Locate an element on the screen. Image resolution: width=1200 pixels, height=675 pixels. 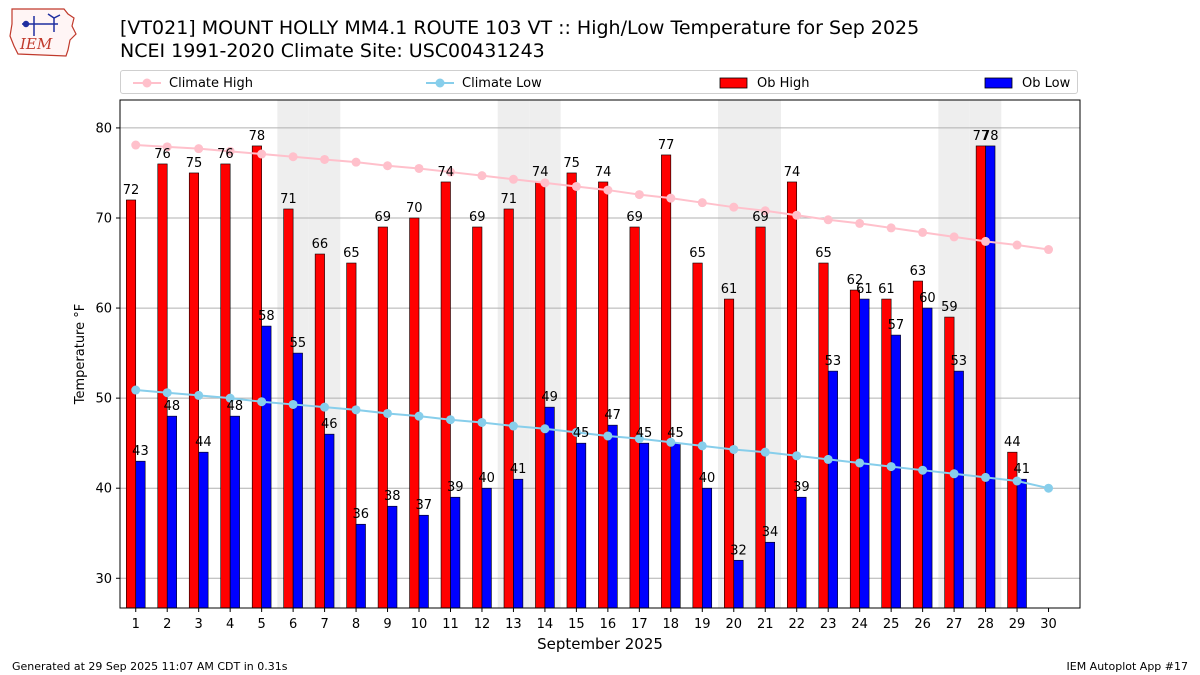
x-tick-label-2: 2 is located at coordinates (167, 624).